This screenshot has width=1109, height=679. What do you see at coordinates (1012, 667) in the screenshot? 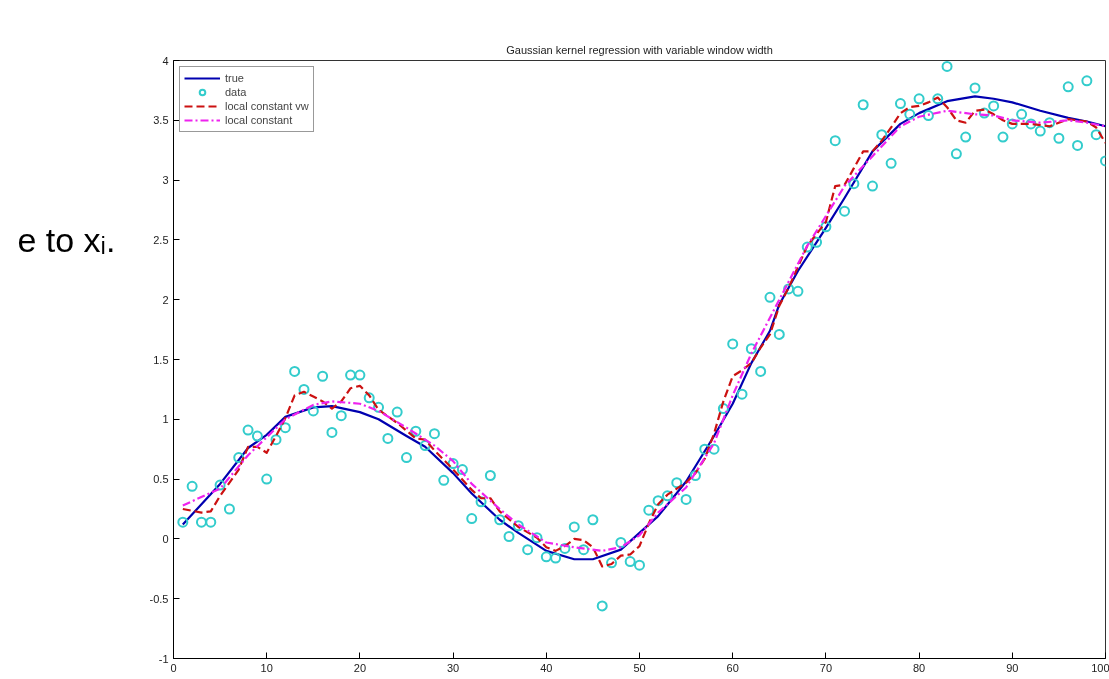
I see `x-tick-label: 90` at bounding box center [1012, 667].